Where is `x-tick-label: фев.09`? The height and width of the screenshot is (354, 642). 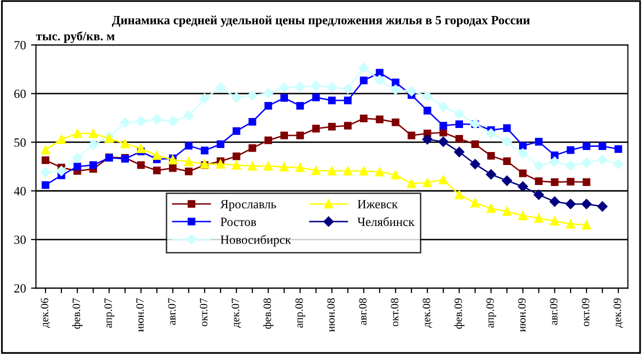
x-tick-label: фев.09 is located at coordinates (459, 313).